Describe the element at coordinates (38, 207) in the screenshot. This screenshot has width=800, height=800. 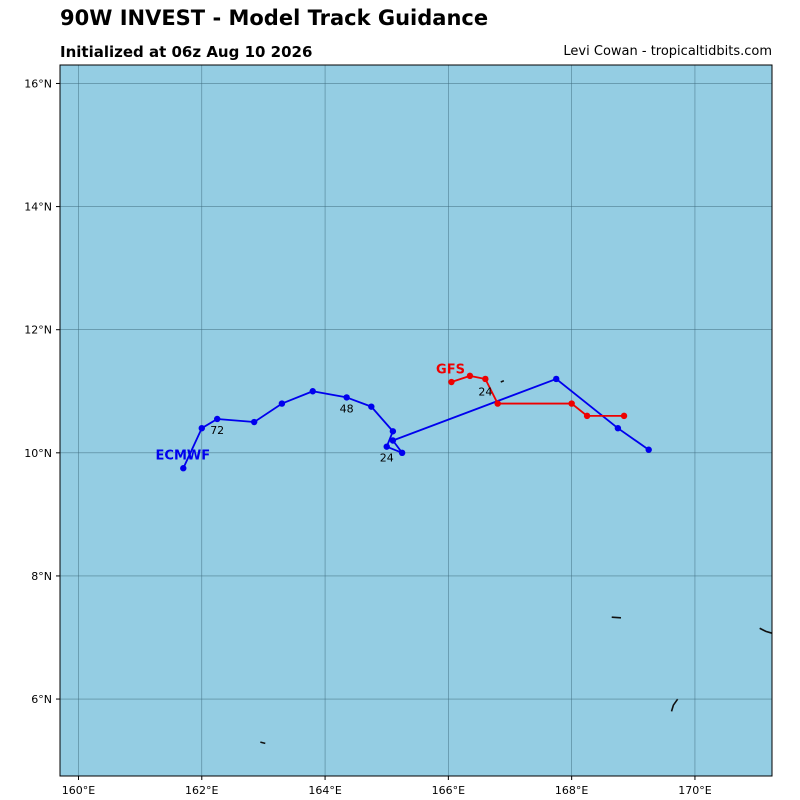
I see `lat-tick-label: 14°N` at that location.